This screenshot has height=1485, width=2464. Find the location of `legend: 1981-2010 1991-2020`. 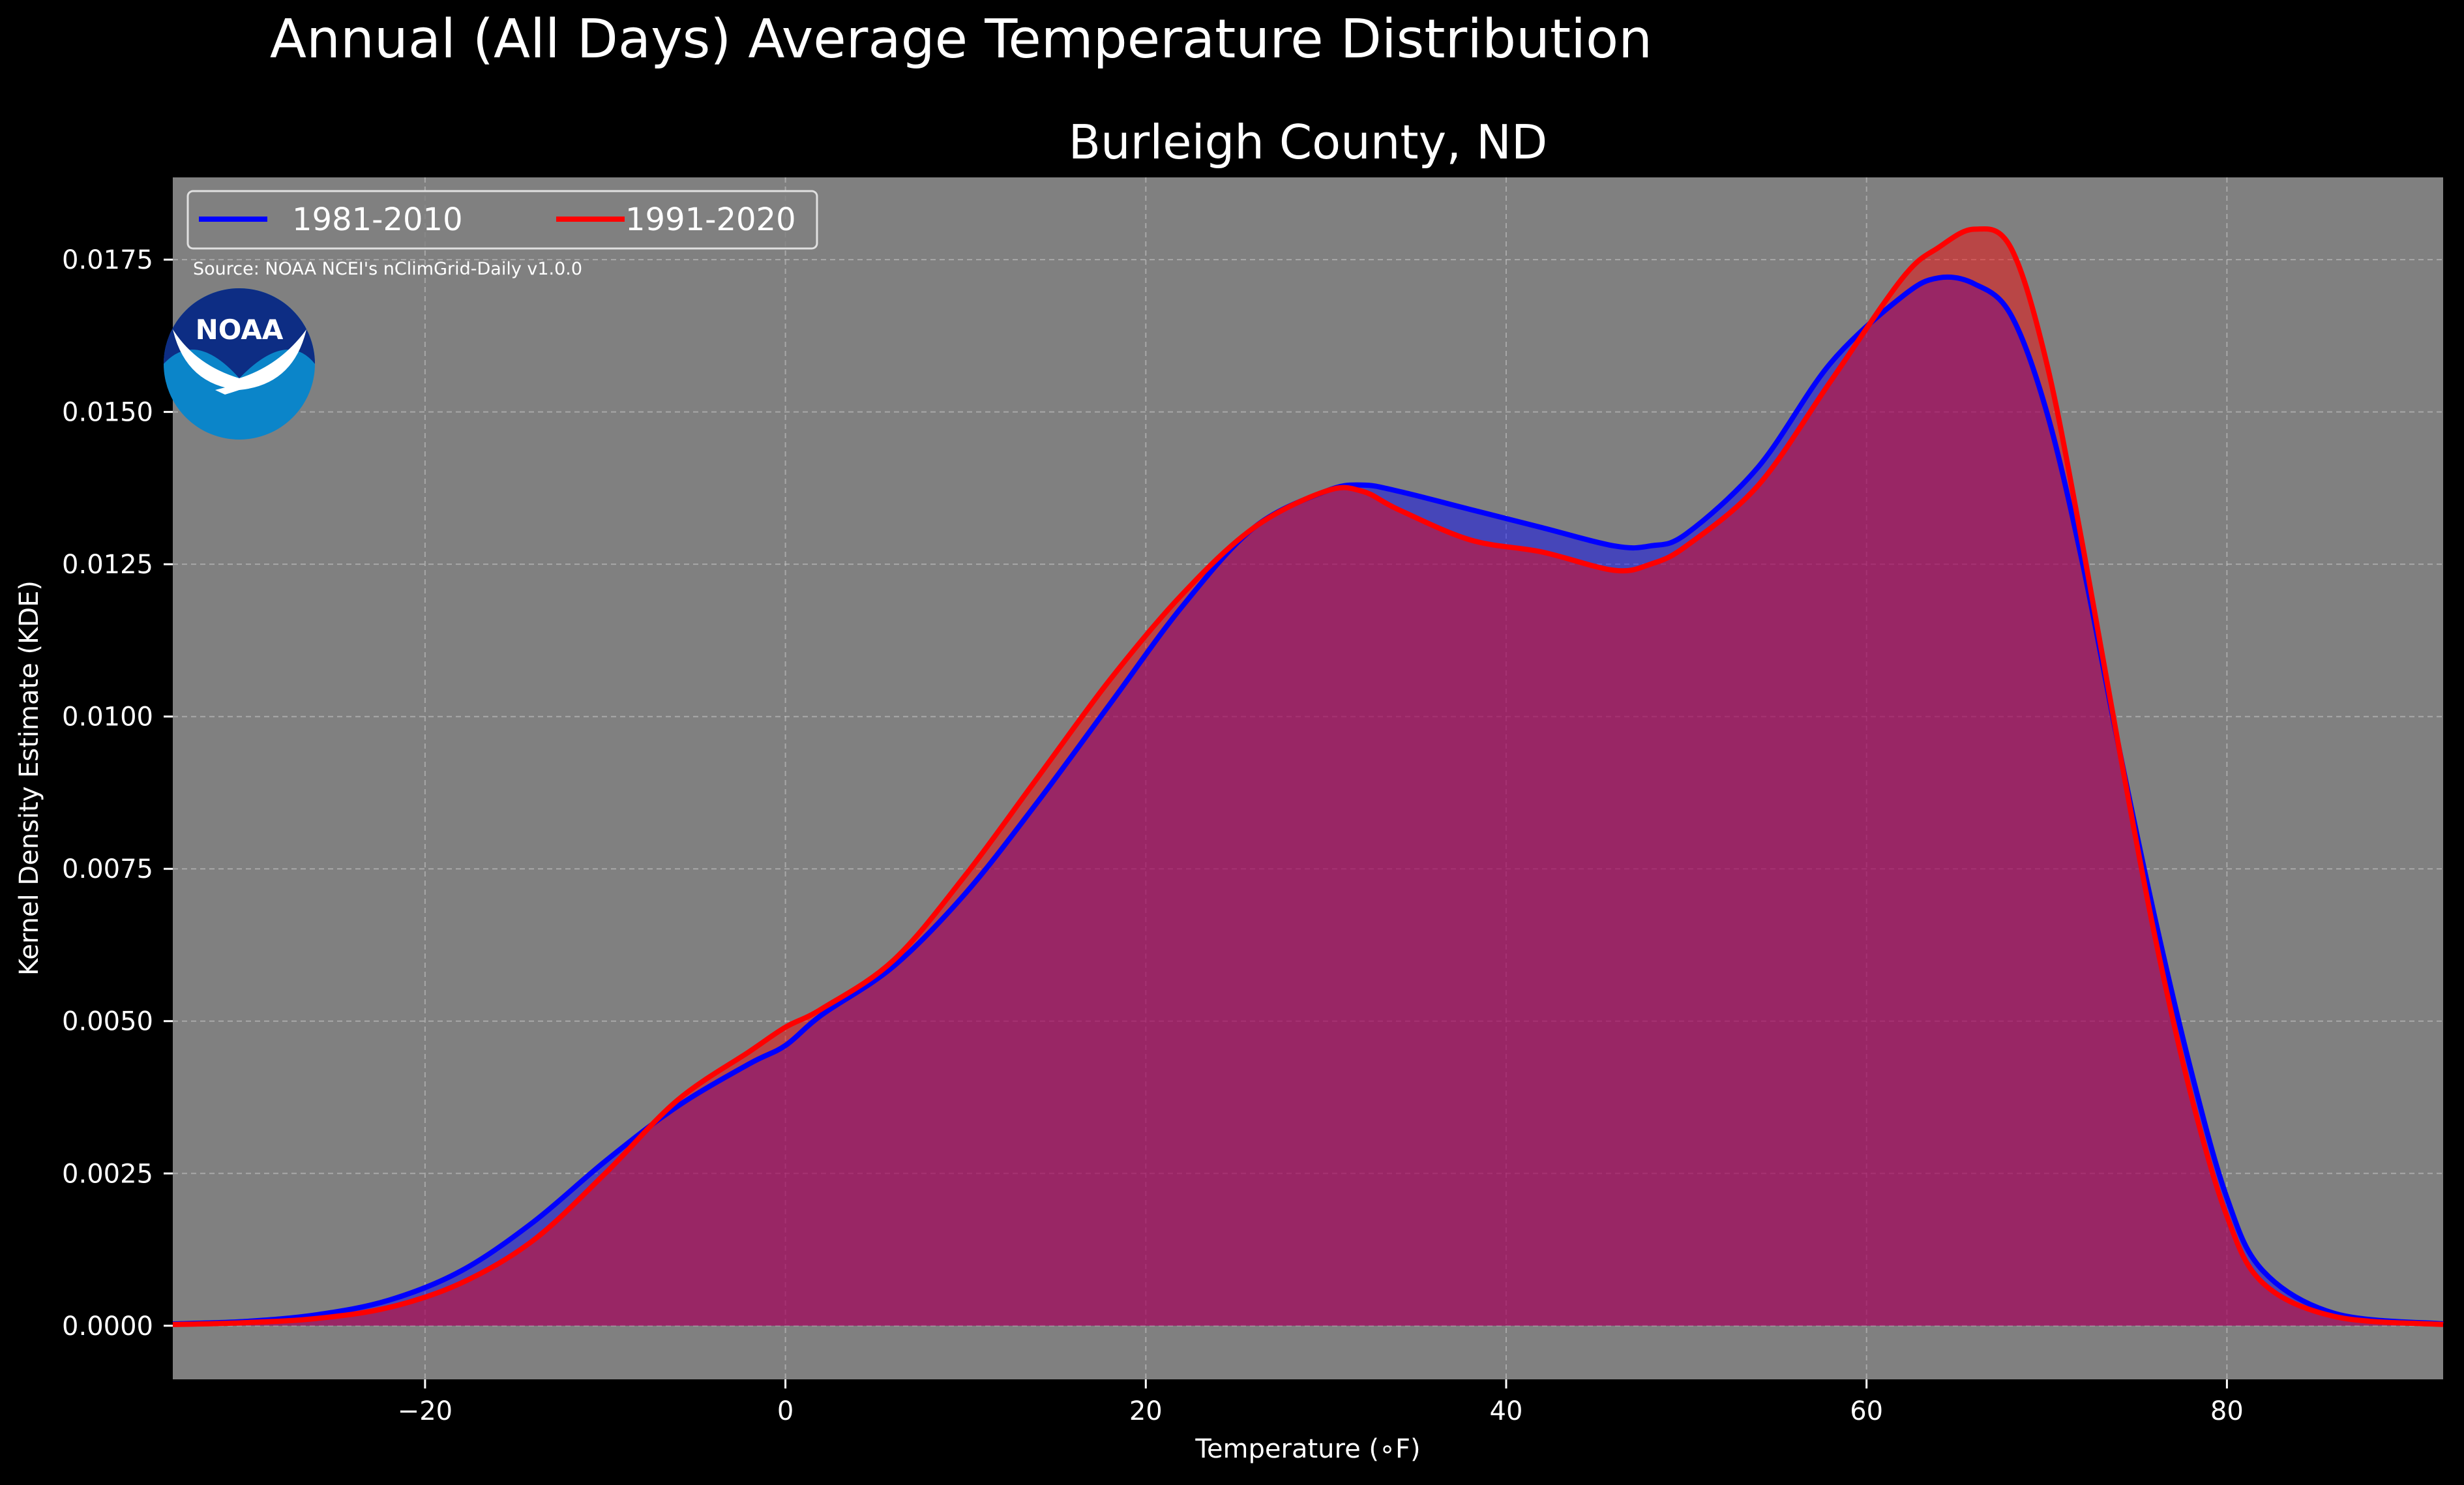

legend: 1981-2010 1991-2020 is located at coordinates (502, 220).